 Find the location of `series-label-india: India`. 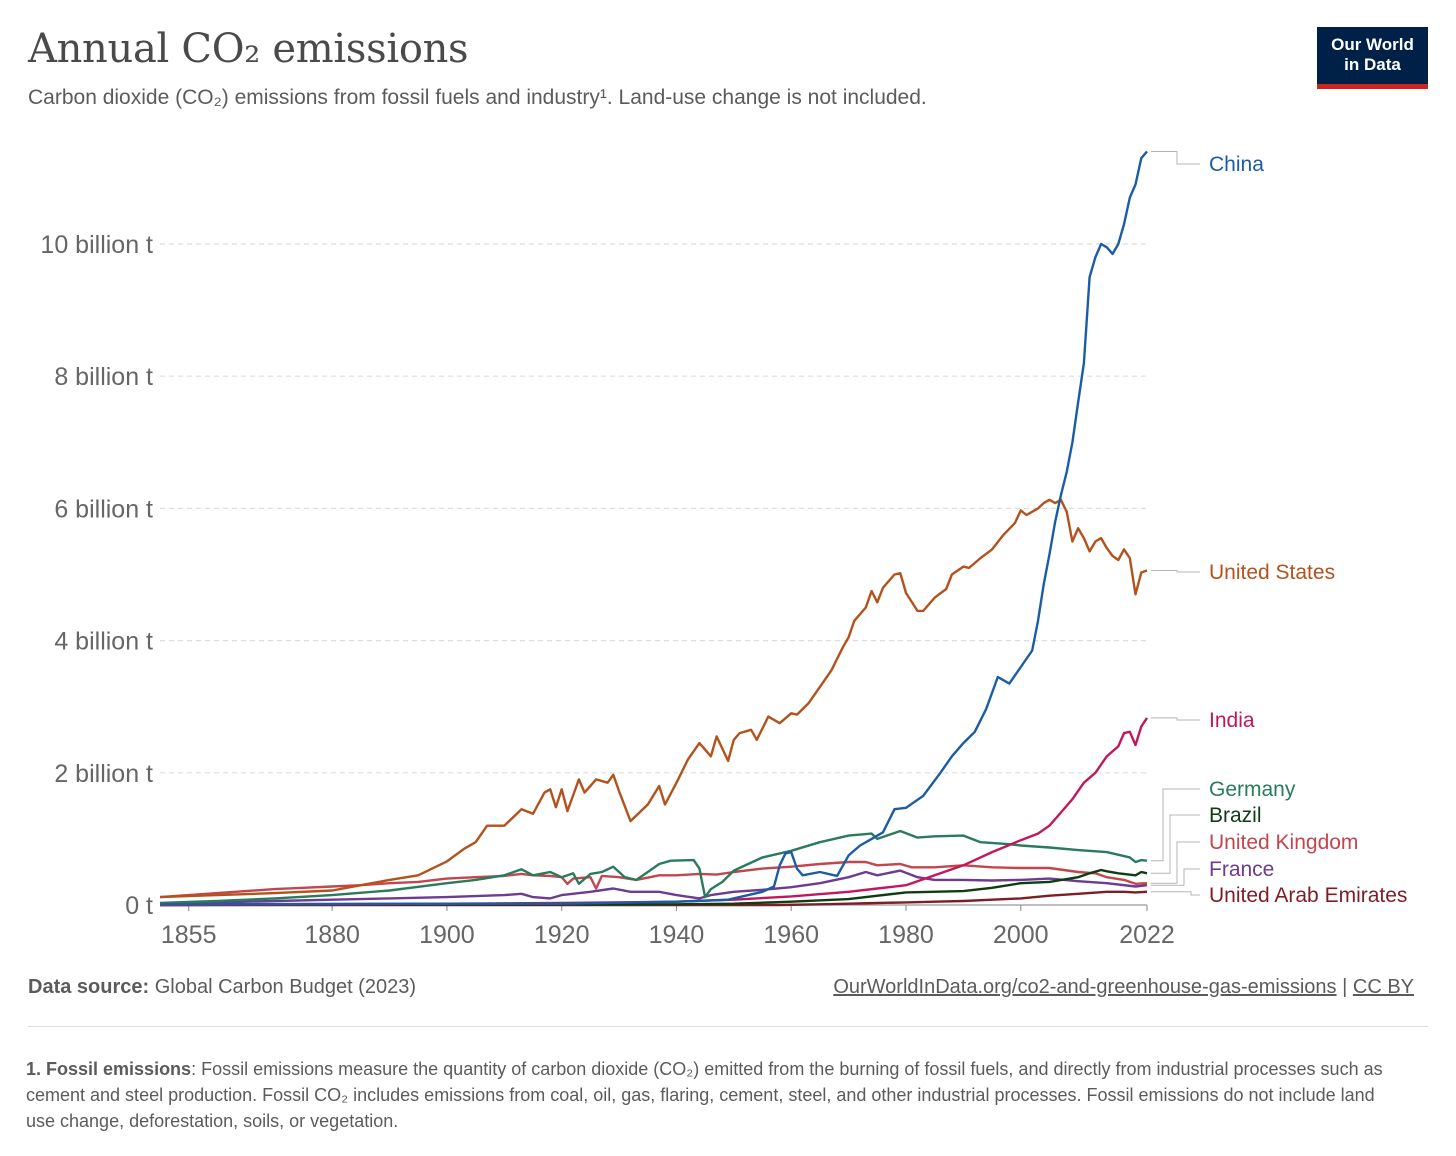

series-label-india: India is located at coordinates (1232, 720).